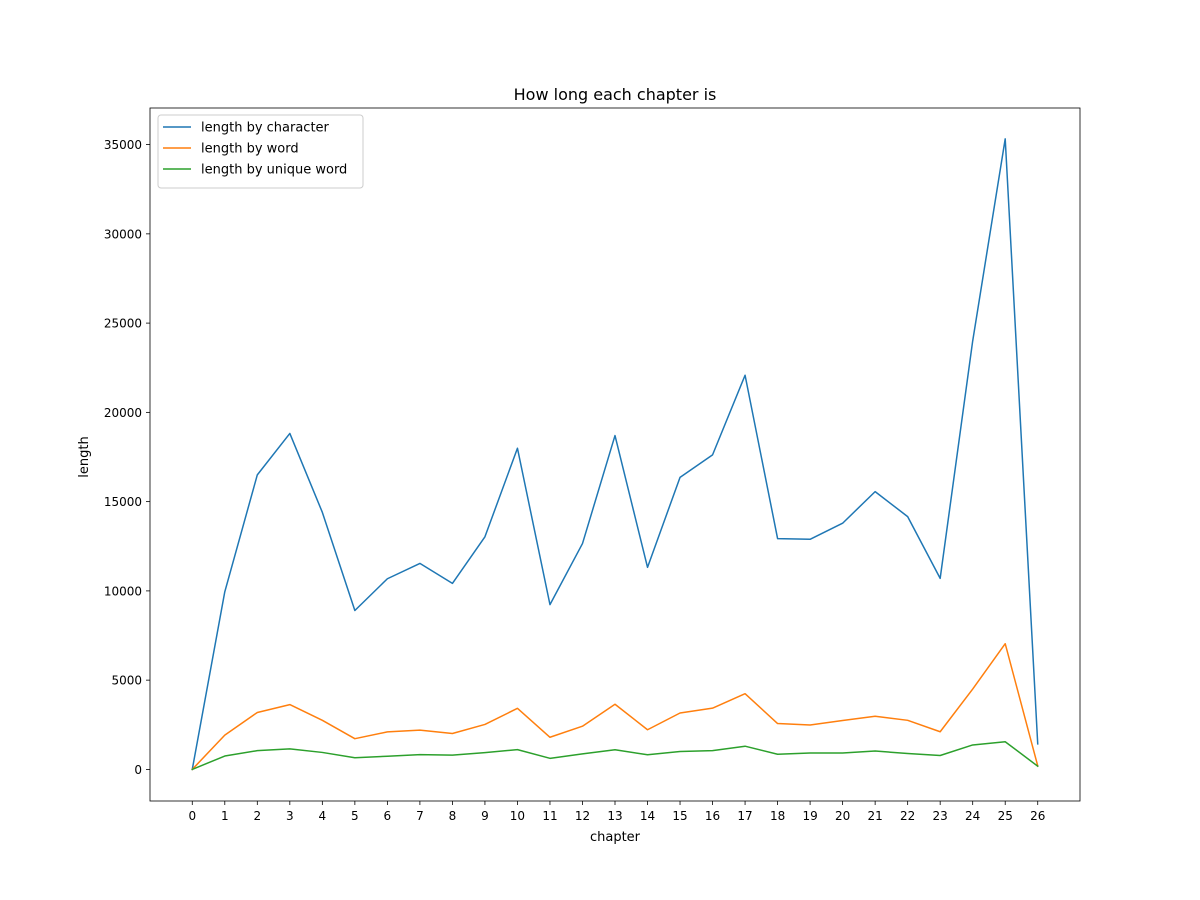 This screenshot has width=1200, height=900. Describe the element at coordinates (192, 816) in the screenshot. I see `x-tick-label: 0` at that location.